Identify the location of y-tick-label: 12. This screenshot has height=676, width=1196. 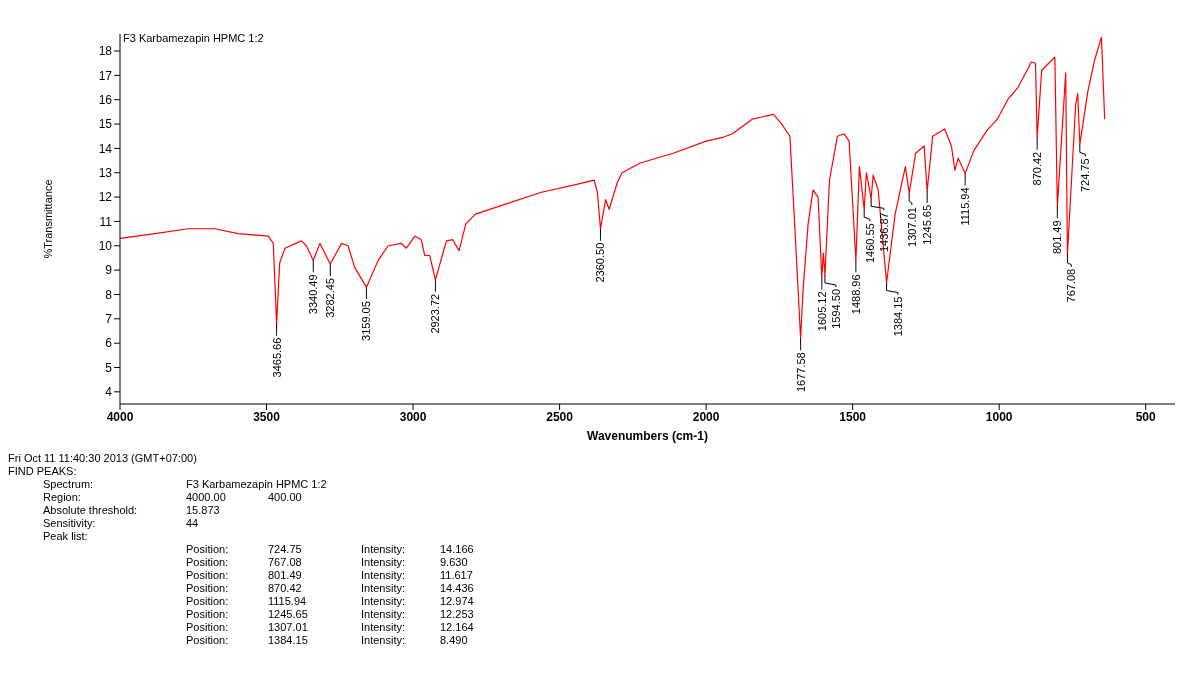
(105, 197).